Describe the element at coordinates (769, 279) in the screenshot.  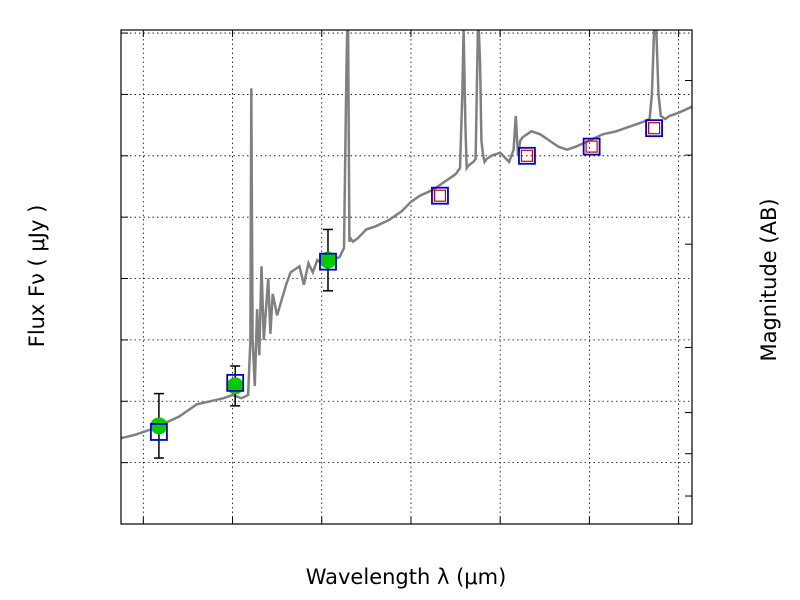
I see `right-axis-title: Magnitude (AB)` at that location.